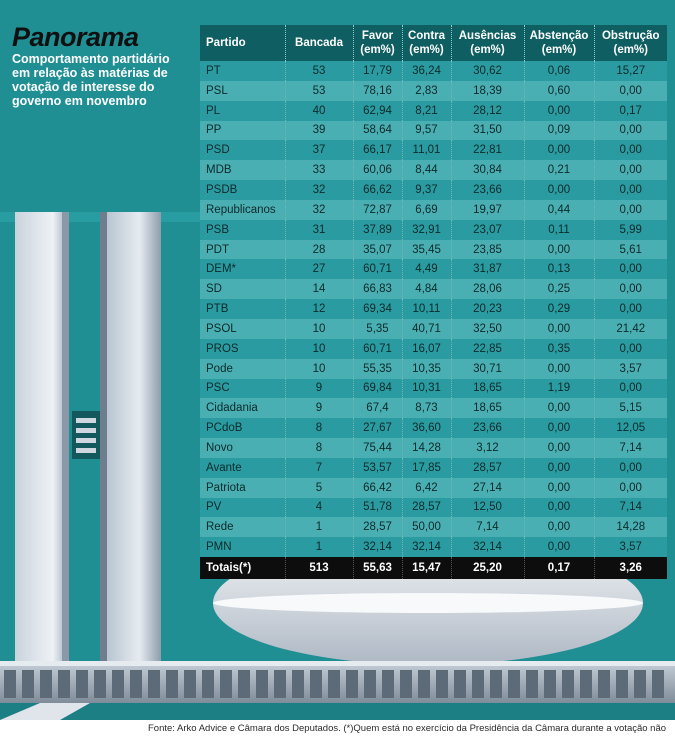 The width and height of the screenshot is (675, 737). Describe the element at coordinates (377, 229) in the screenshot. I see `value-cell: 37,89` at that location.